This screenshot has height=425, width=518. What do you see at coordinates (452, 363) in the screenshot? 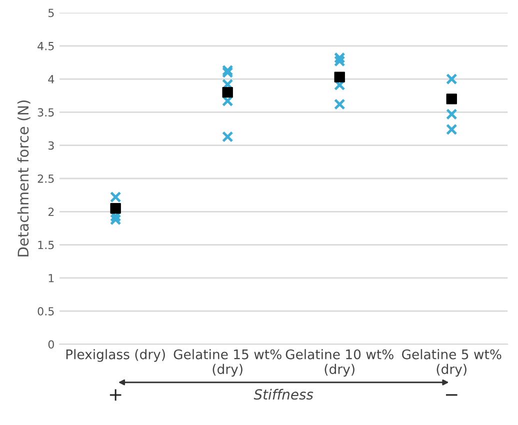
I see `x-tick-label: Gelatine 5 wt% (dry)` at bounding box center [452, 363].